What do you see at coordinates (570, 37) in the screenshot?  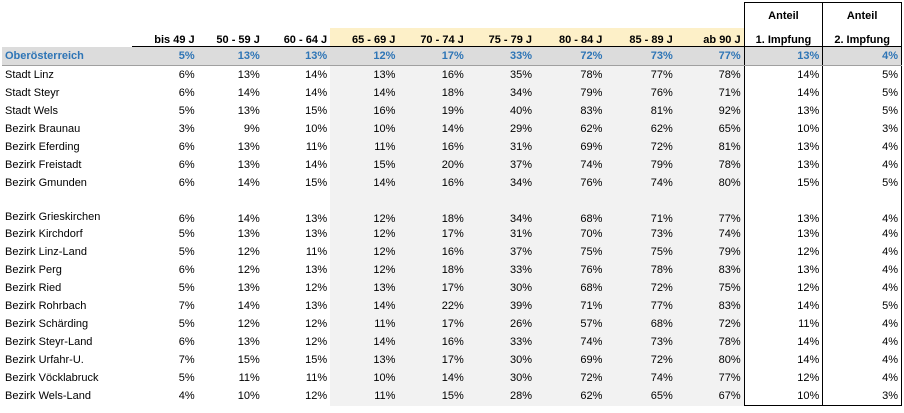 I see `age-group-header: 80 - 84 J` at bounding box center [570, 37].